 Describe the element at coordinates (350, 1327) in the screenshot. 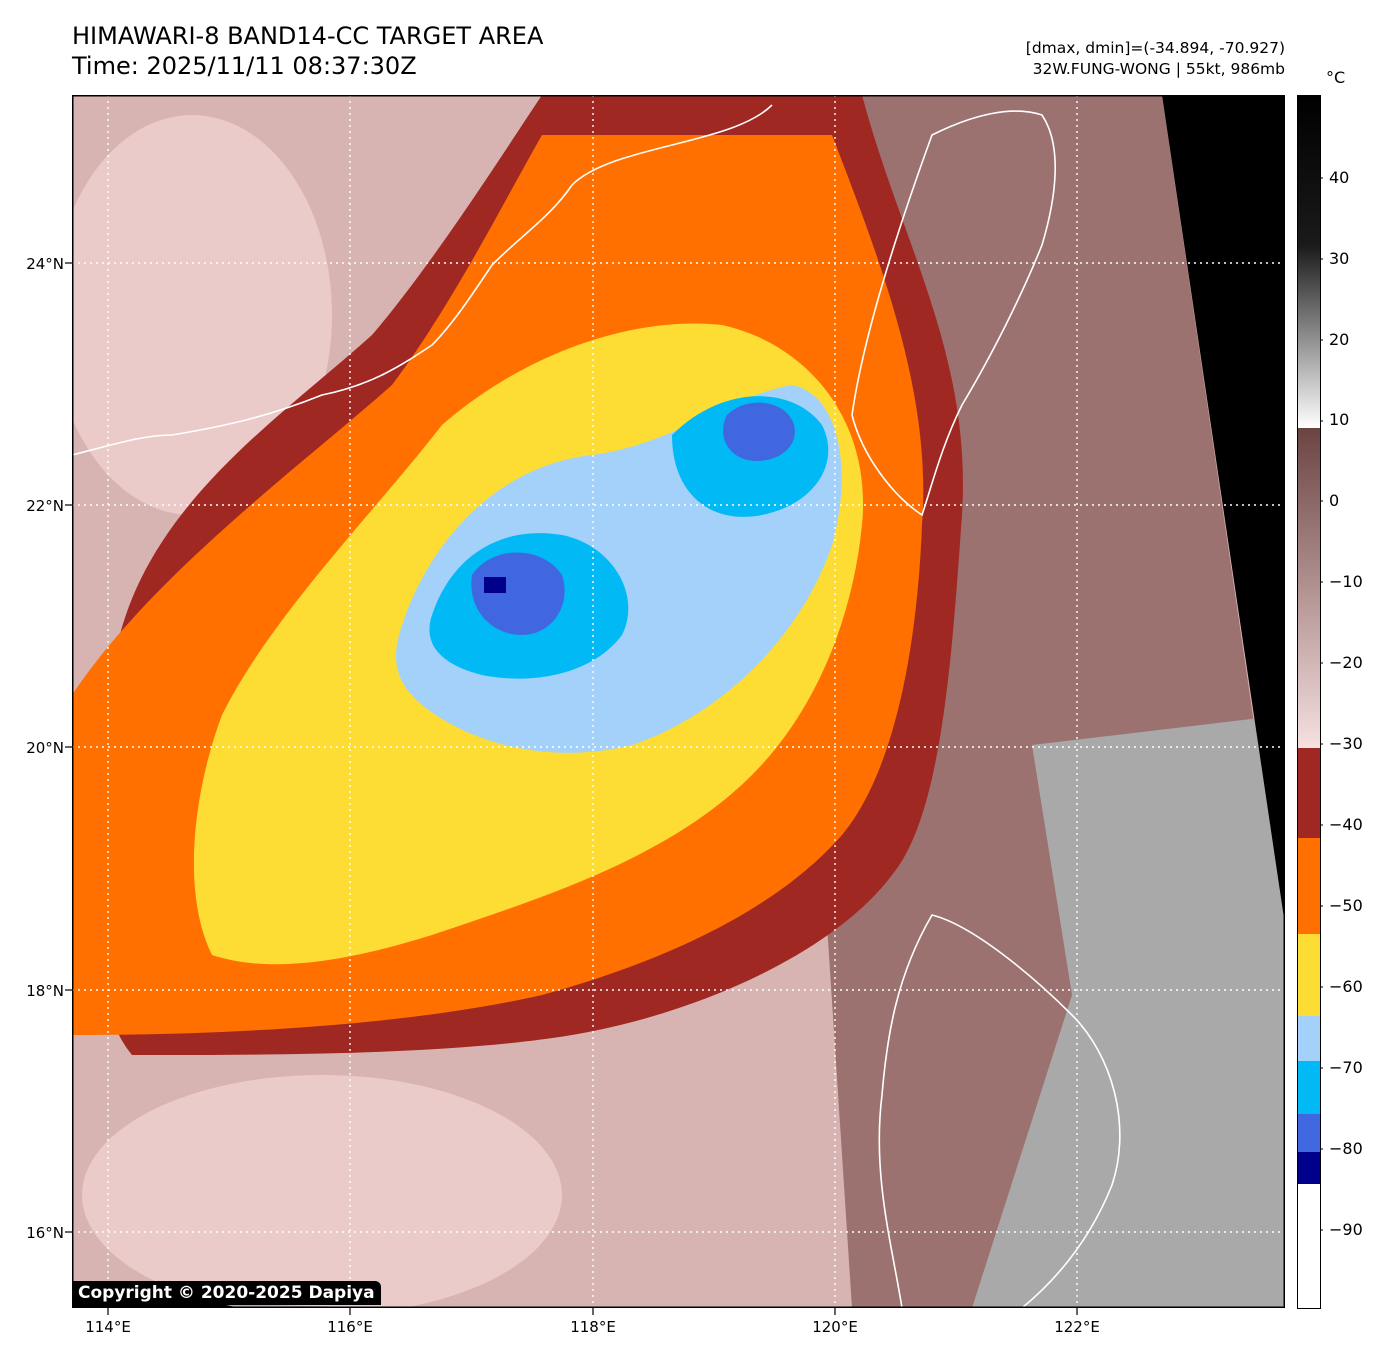

I see `lon-label-116e: 116°E` at that location.